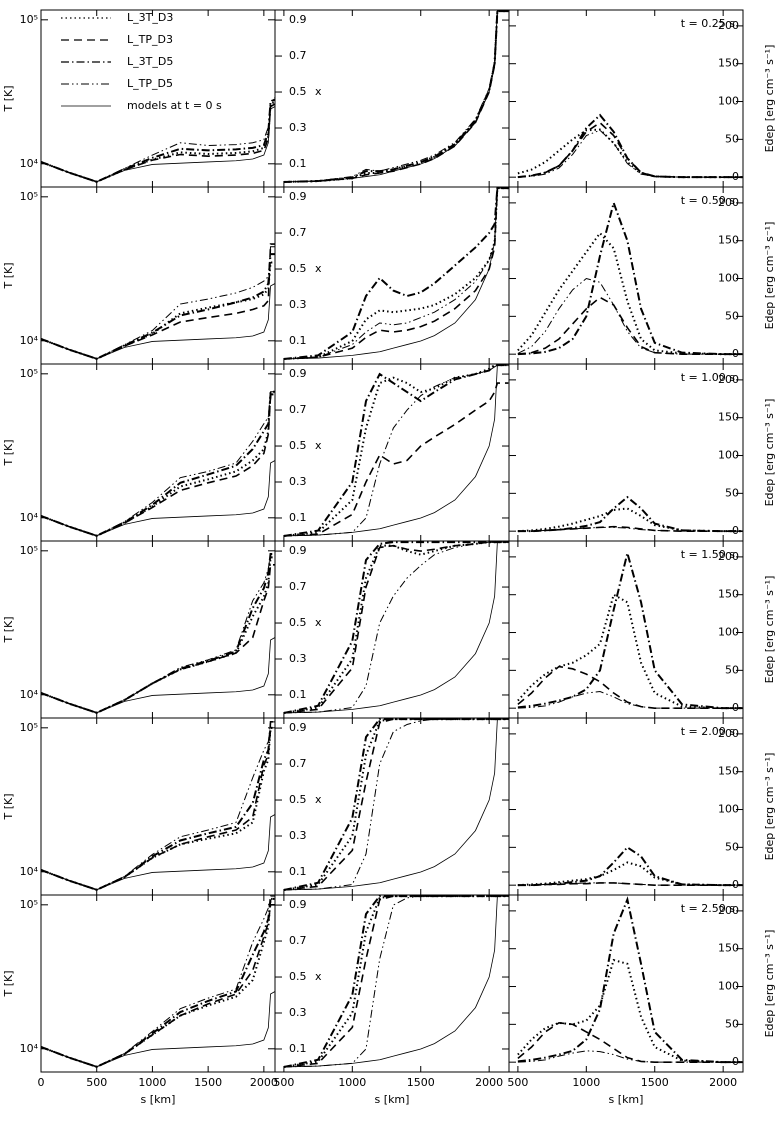 This screenshot has width=782, height=1129. What do you see at coordinates (708, 200) in the screenshot?
I see `time-annotation: t = 0.50 s` at bounding box center [708, 200].